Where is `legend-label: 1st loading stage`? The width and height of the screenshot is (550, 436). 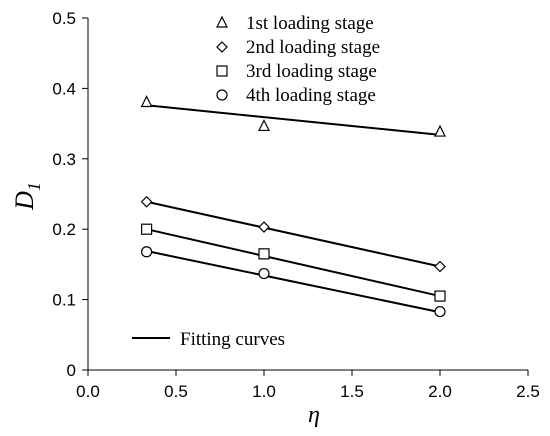 legend-label: 1st loading stage is located at coordinates (310, 23).